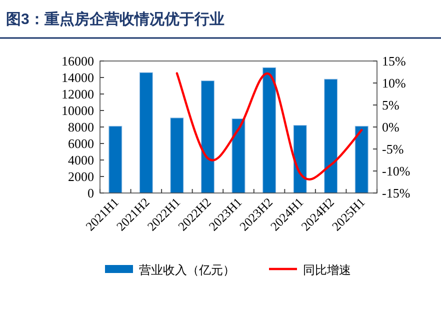 The width and height of the screenshot is (441, 327). Describe the element at coordinates (187, 270) in the screenshot. I see `legend-label: 营业收入（亿元）` at that location.